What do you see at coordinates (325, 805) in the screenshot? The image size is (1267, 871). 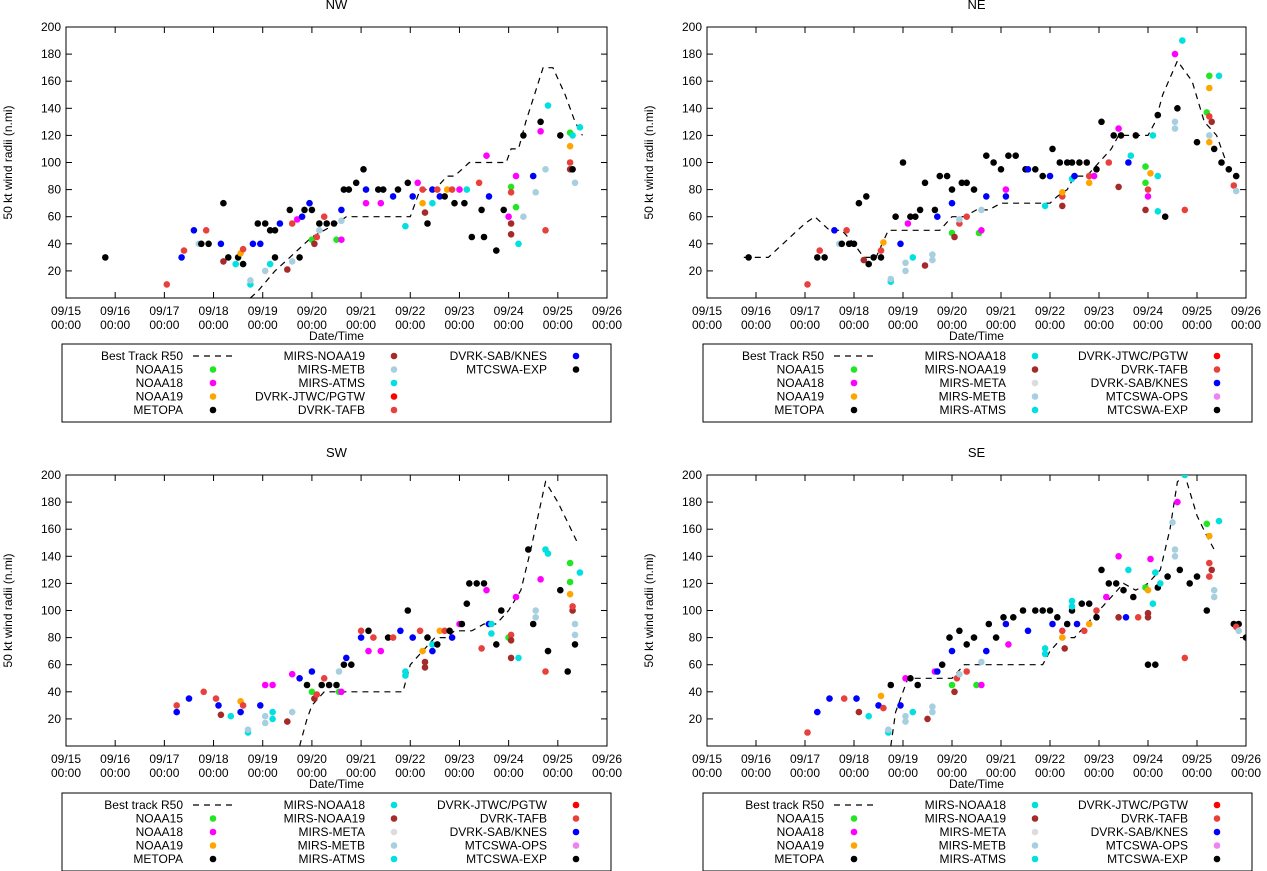 I see `legend-label: MIRS-NOAA18` at bounding box center [325, 805].